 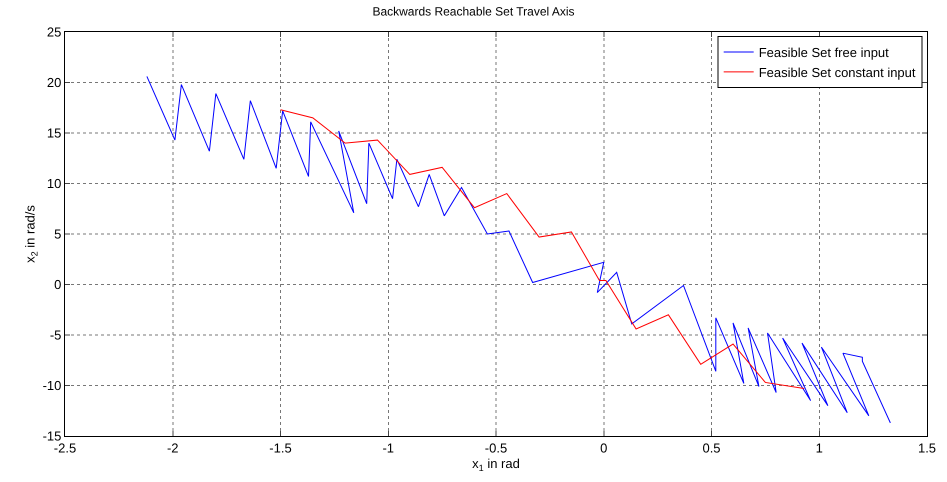 What do you see at coordinates (388, 448) in the screenshot?
I see `x-tick-label: -1` at bounding box center [388, 448].